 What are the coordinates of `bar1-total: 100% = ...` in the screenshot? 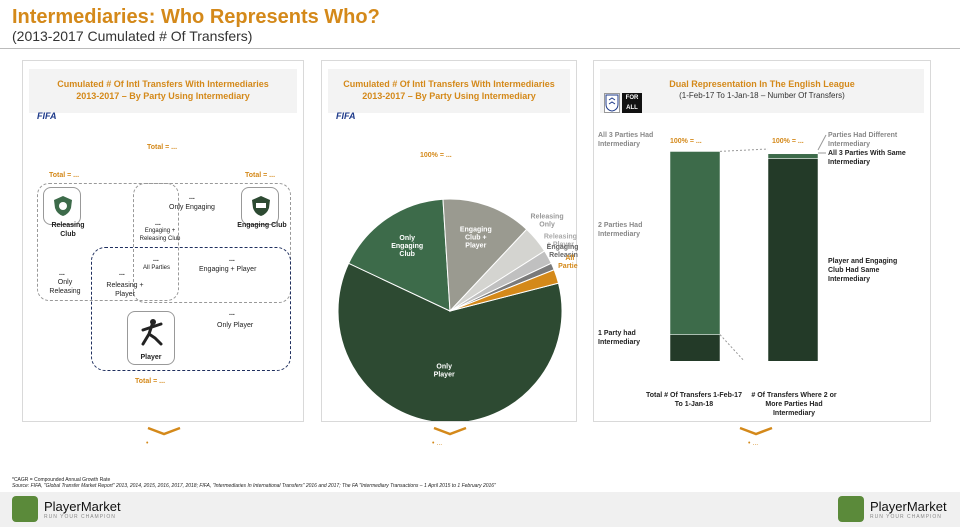 It's located at (686, 141).